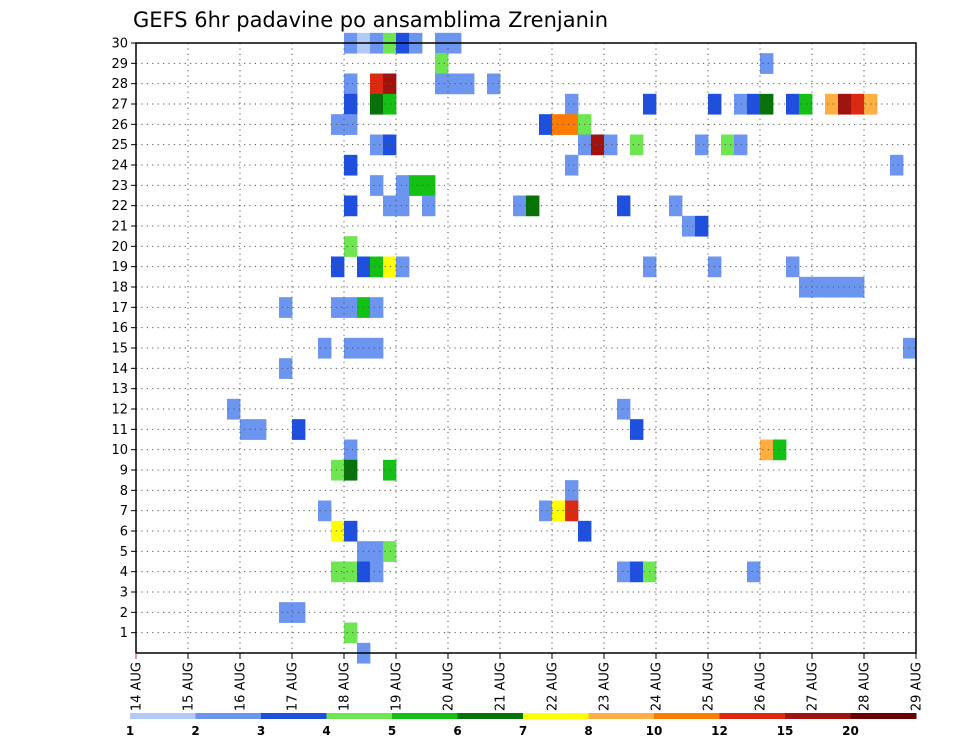 The height and width of the screenshot is (742, 960). Describe the element at coordinates (124, 633) in the screenshot. I see `y-tick-label: 1` at that location.